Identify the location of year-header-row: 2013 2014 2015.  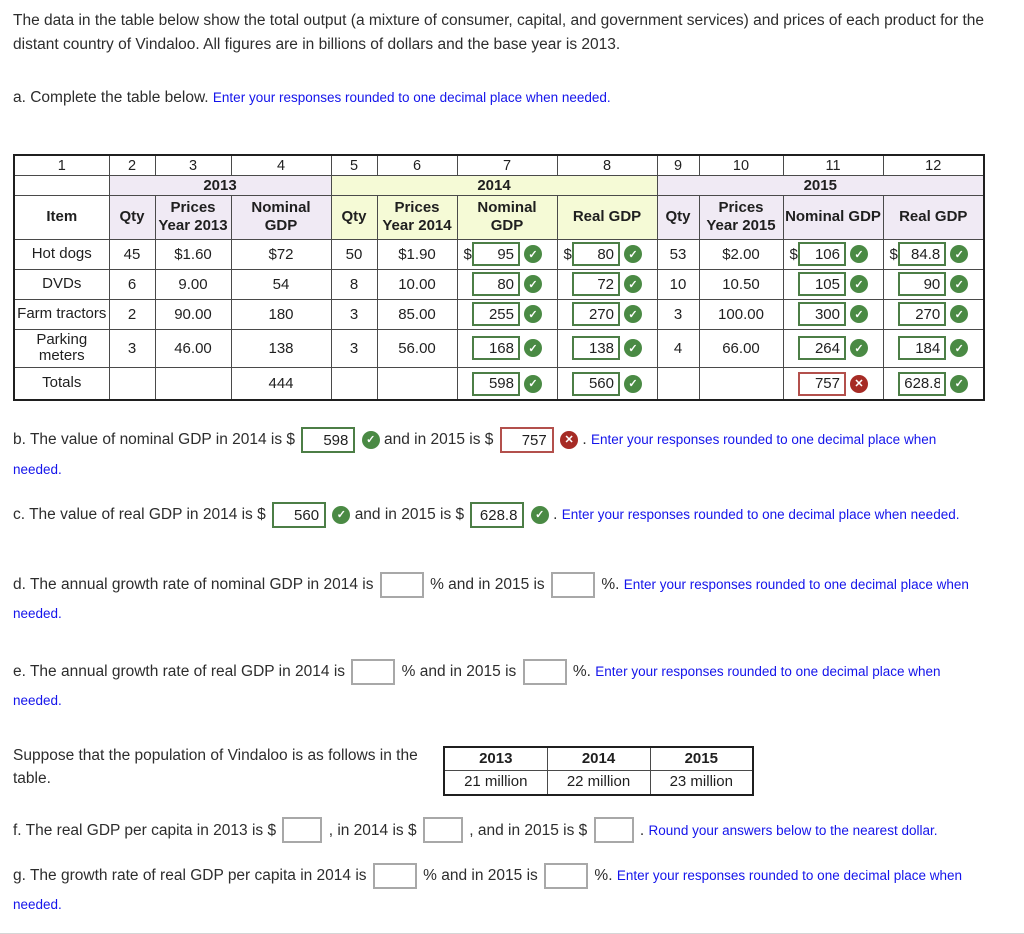
(499, 185).